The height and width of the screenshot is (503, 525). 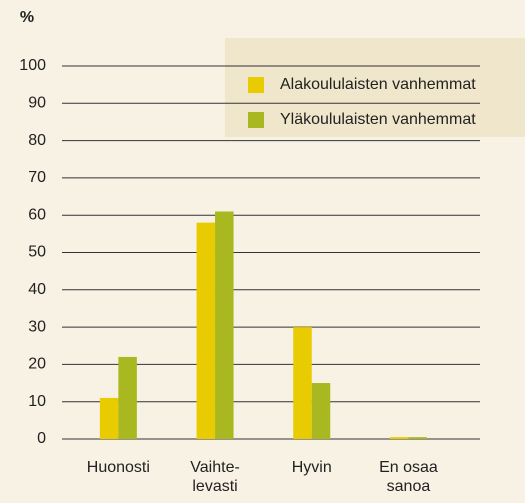 What do you see at coordinates (27, 17) in the screenshot?
I see `chart-title: %` at bounding box center [27, 17].